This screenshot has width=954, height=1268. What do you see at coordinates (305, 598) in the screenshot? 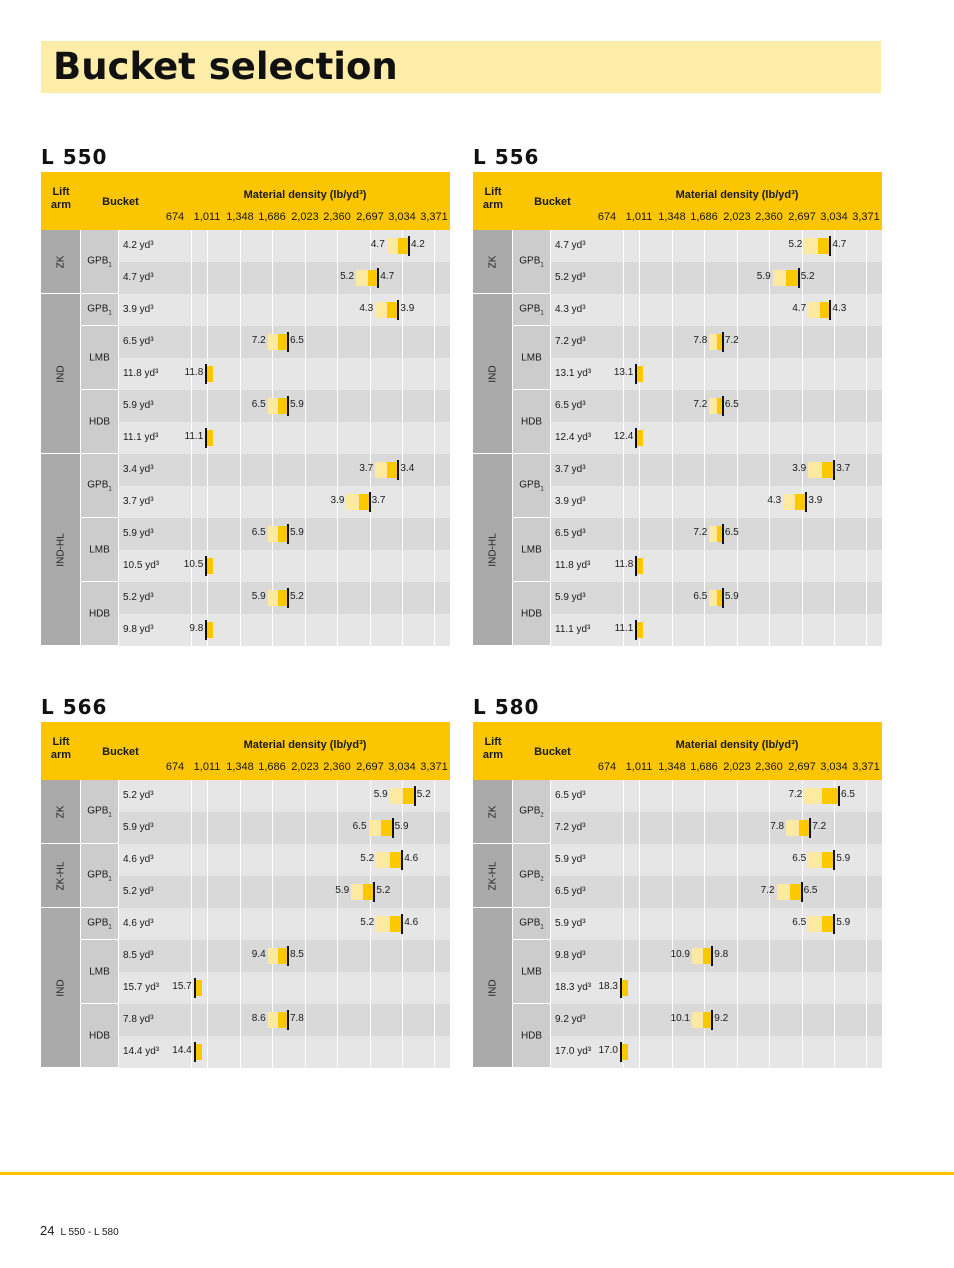
I see `density-row: 5.9 5.2` at bounding box center [305, 598].